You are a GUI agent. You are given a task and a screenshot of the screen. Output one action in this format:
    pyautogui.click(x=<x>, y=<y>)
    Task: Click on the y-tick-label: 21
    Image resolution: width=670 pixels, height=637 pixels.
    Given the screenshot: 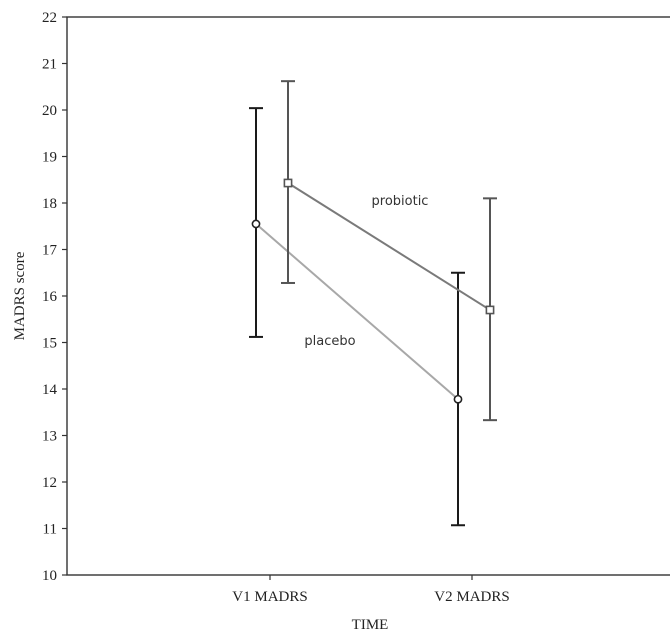 What is the action you would take?
    pyautogui.click(x=49, y=65)
    